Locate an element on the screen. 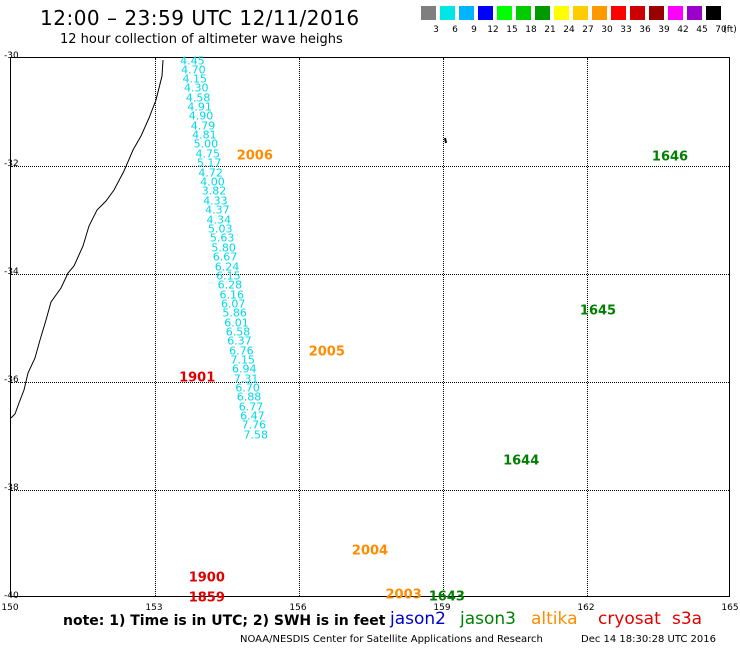 This screenshot has height=650, width=740. pass-time-label: 1646 is located at coordinates (670, 157).